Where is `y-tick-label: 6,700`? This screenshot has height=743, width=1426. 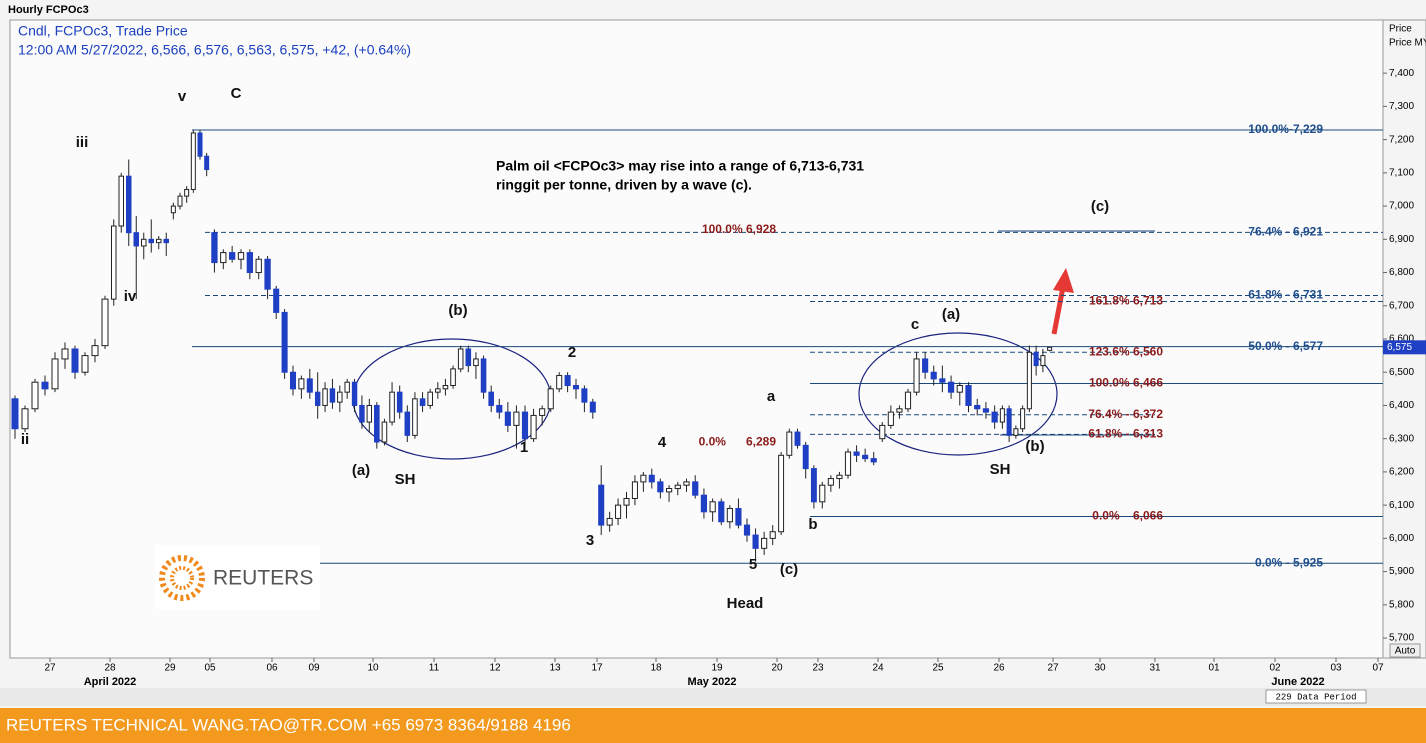
y-tick-label: 6,700 is located at coordinates (1401, 305).